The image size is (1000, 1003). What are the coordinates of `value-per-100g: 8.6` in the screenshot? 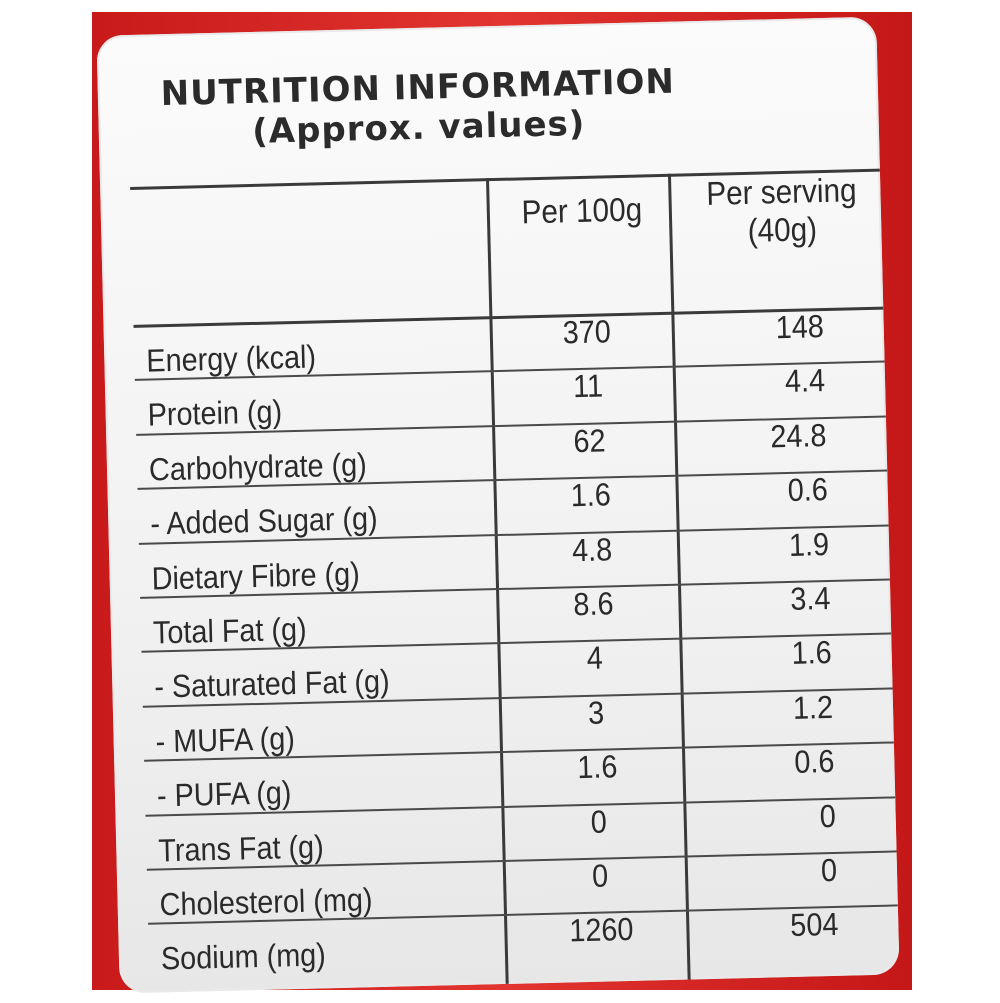 It's located at (593, 604).